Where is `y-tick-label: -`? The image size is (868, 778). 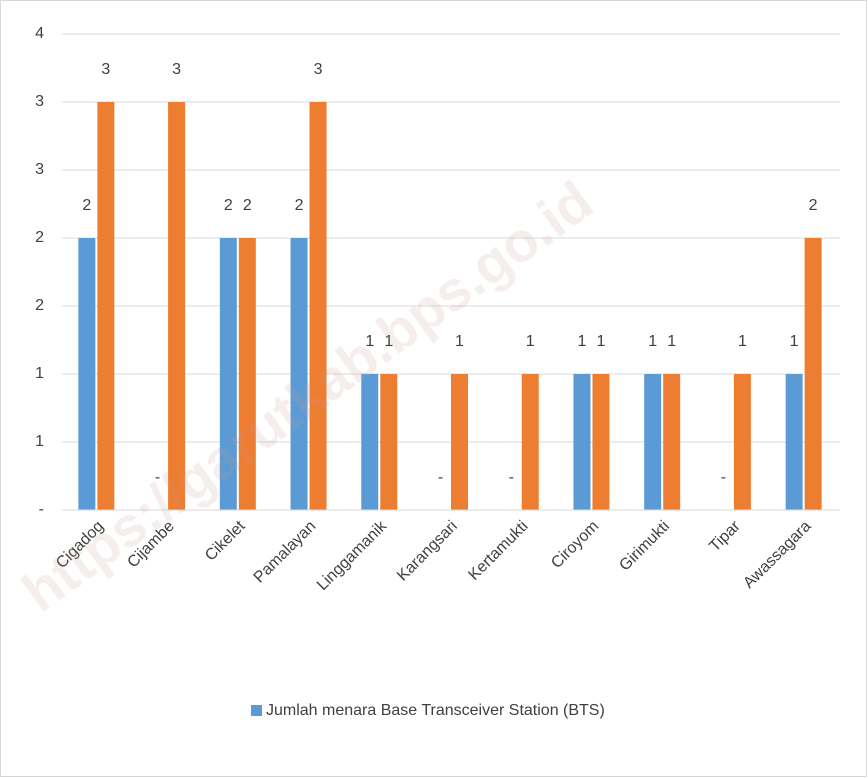
y-tick-label: - is located at coordinates (41, 509).